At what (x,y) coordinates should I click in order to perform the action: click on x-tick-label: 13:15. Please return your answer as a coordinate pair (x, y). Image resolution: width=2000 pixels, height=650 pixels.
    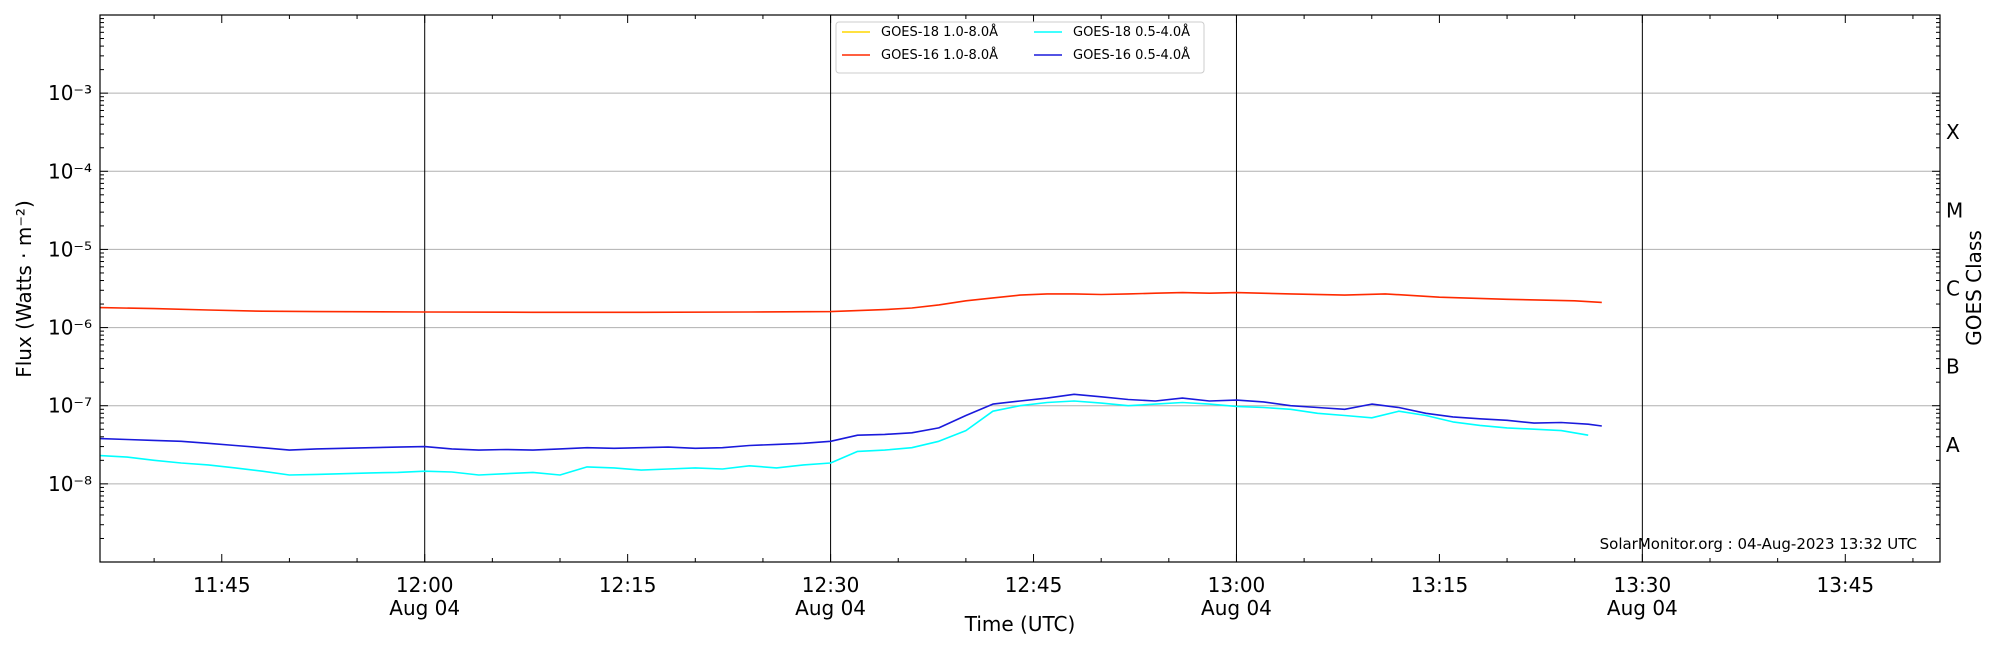
    Looking at the image, I should click on (1440, 585).